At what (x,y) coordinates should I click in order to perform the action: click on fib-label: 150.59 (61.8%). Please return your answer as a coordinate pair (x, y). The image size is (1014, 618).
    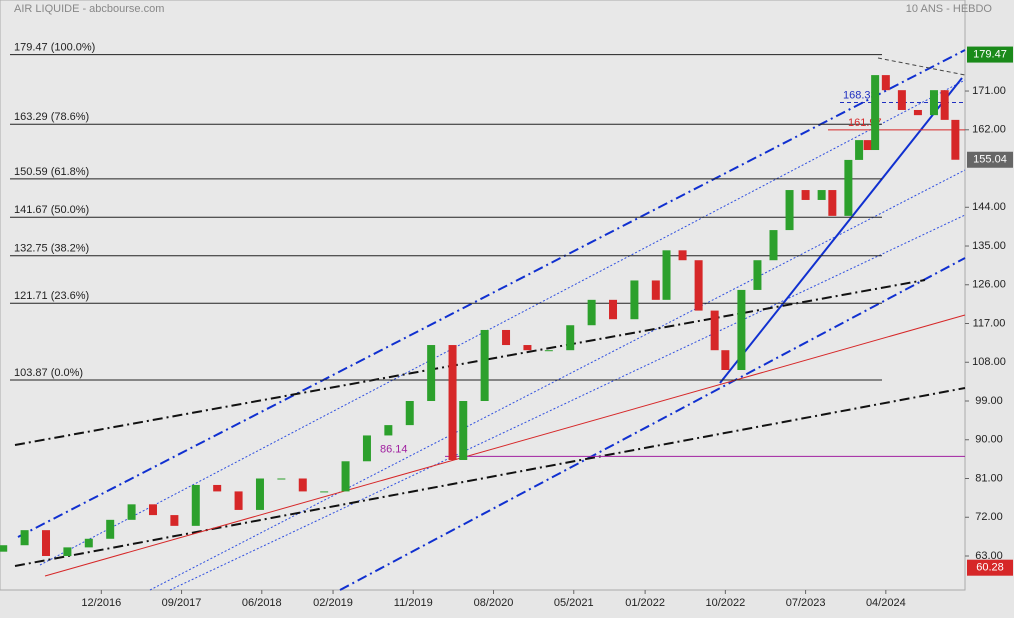
    Looking at the image, I should click on (51, 172).